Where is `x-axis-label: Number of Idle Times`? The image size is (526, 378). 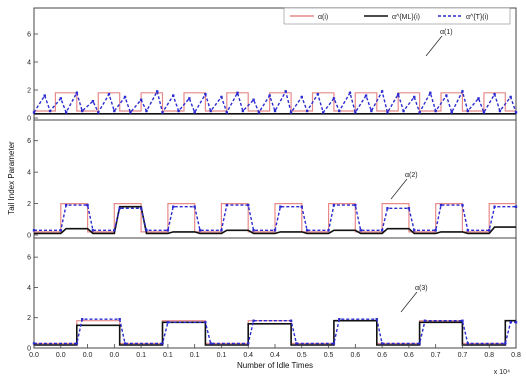
x-axis-label: Number of Idle Times is located at coordinates (275, 365).